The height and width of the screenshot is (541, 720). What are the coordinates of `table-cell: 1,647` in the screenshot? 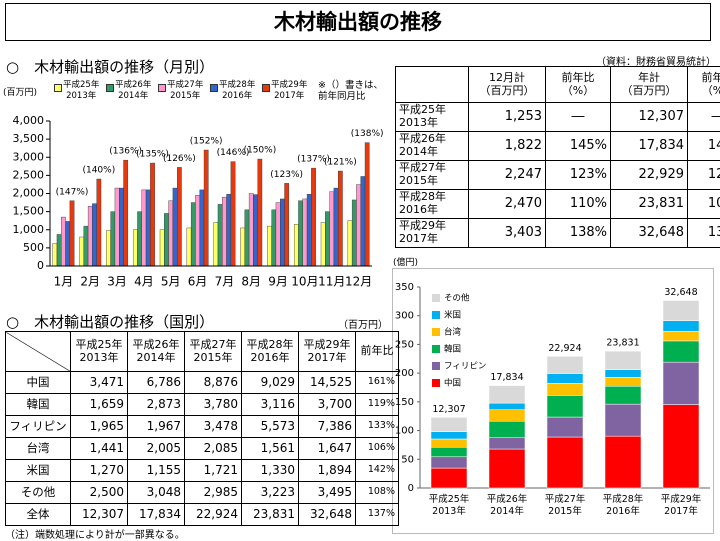 It's located at (327, 449).